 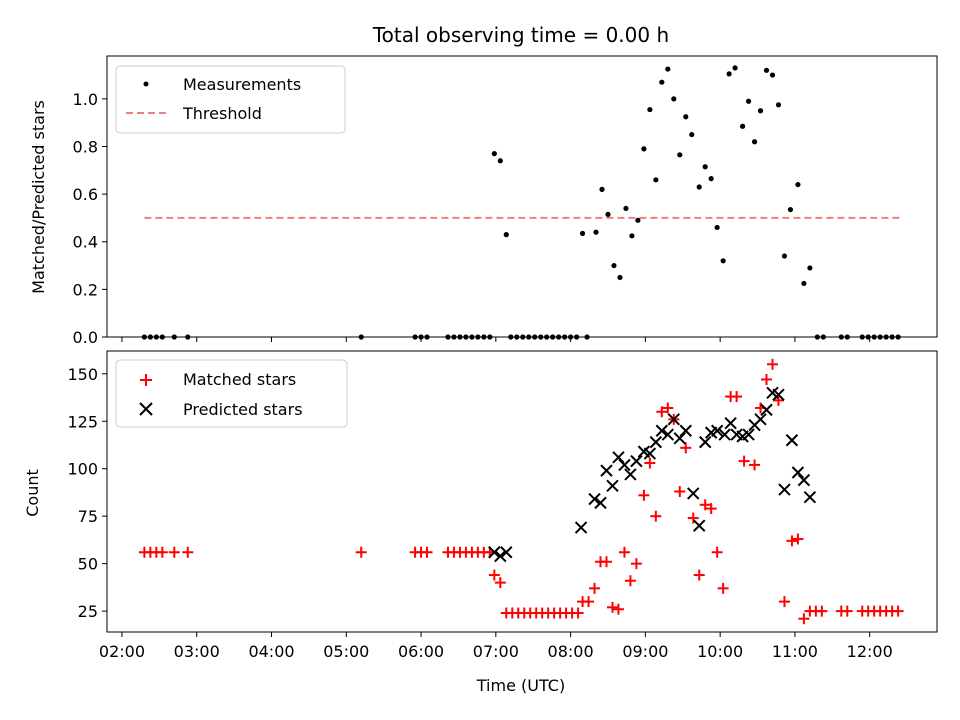 I want to click on bottom-legend: Matched stars Predicted stars, so click(x=231, y=393).